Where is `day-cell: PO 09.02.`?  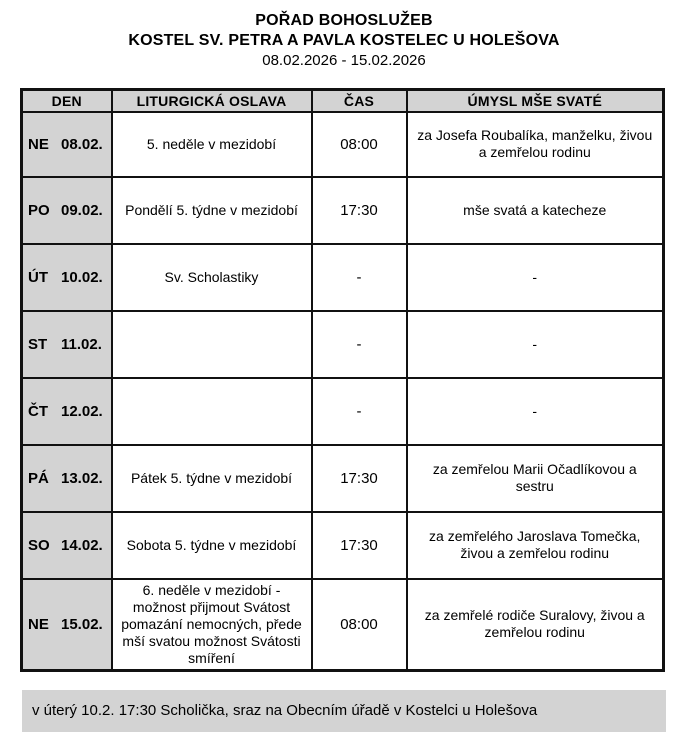
day-cell: PO 09.02. is located at coordinates (66, 210).